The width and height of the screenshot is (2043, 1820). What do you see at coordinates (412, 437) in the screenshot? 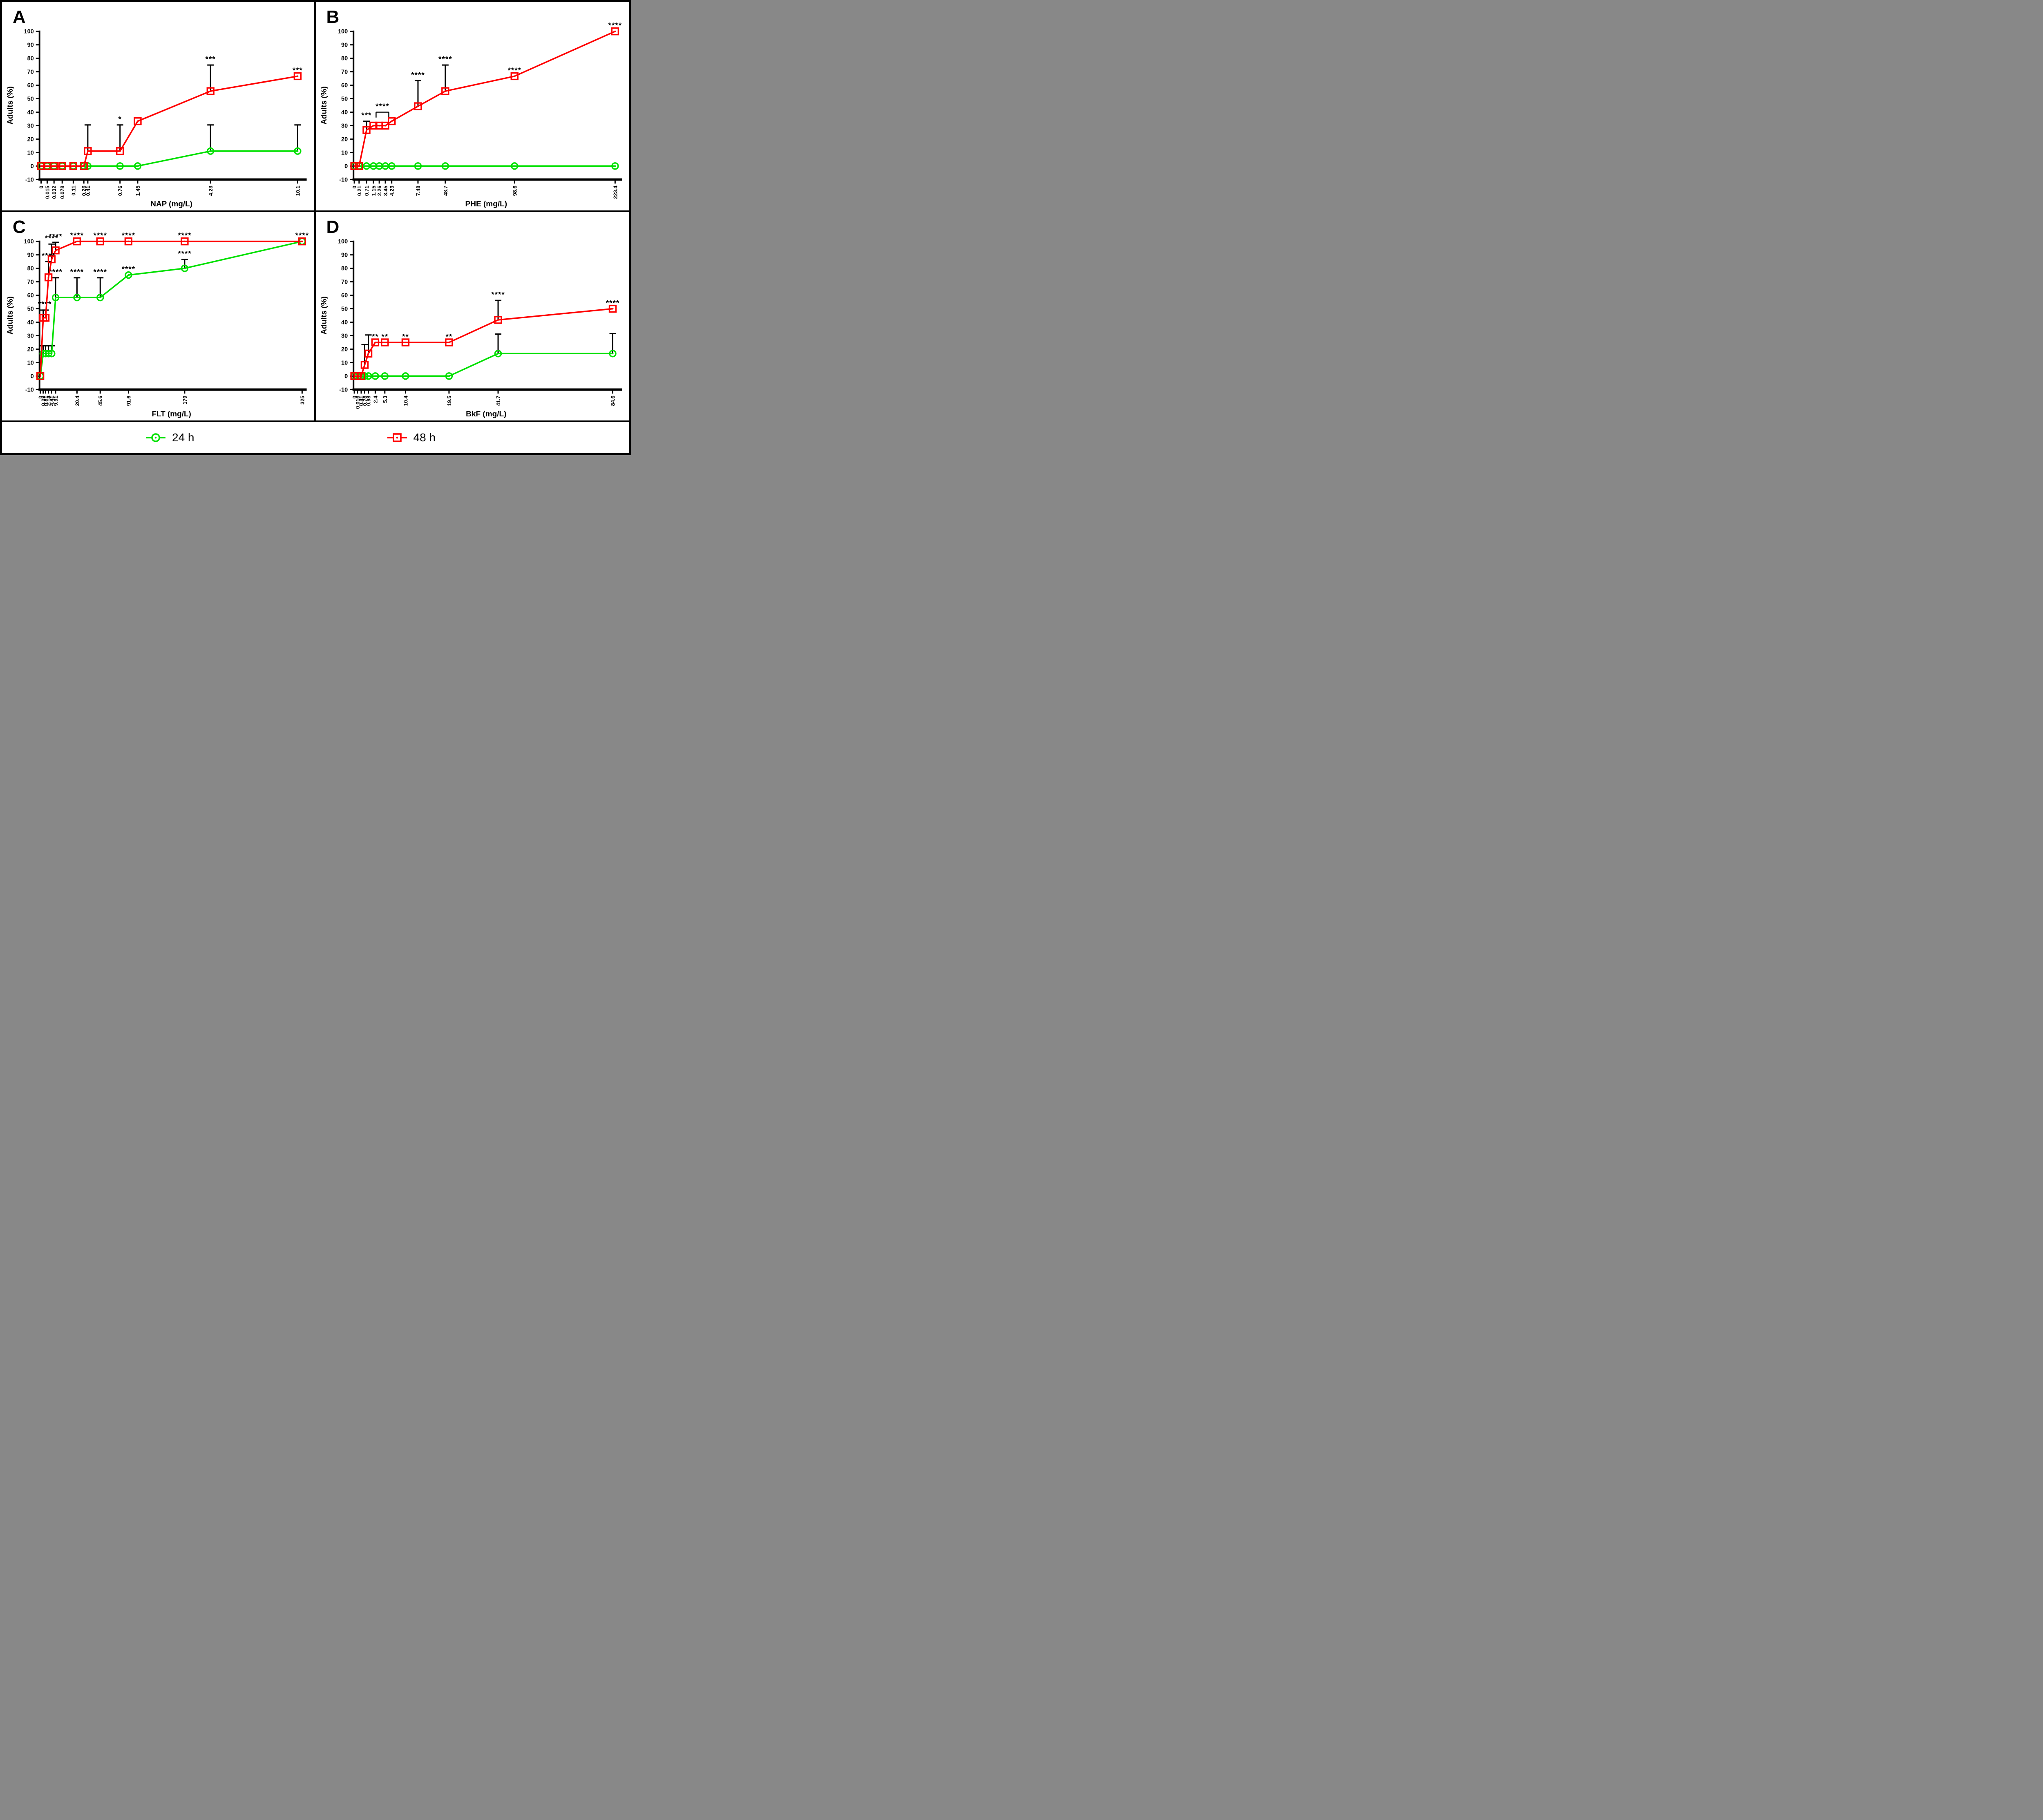
I see `legend-item-48h: 48 h` at bounding box center [412, 437].